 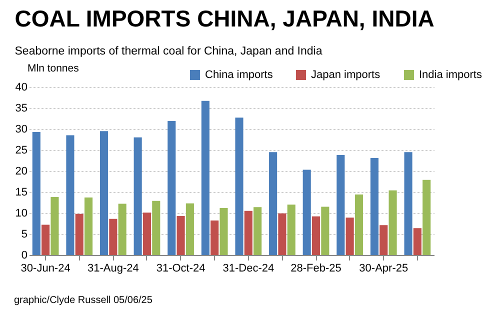 What do you see at coordinates (248, 268) in the screenshot?
I see `x-tick-label: 31-Dec-24` at bounding box center [248, 268].